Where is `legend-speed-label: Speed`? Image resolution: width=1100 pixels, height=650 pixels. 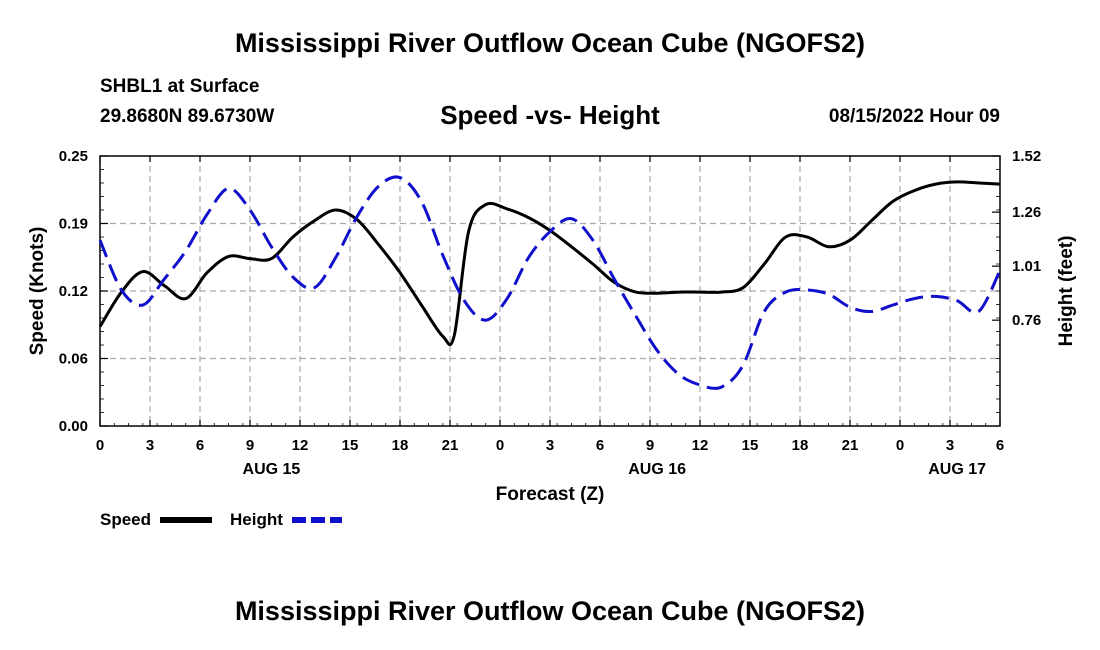 legend-speed-label: Speed is located at coordinates (125, 519).